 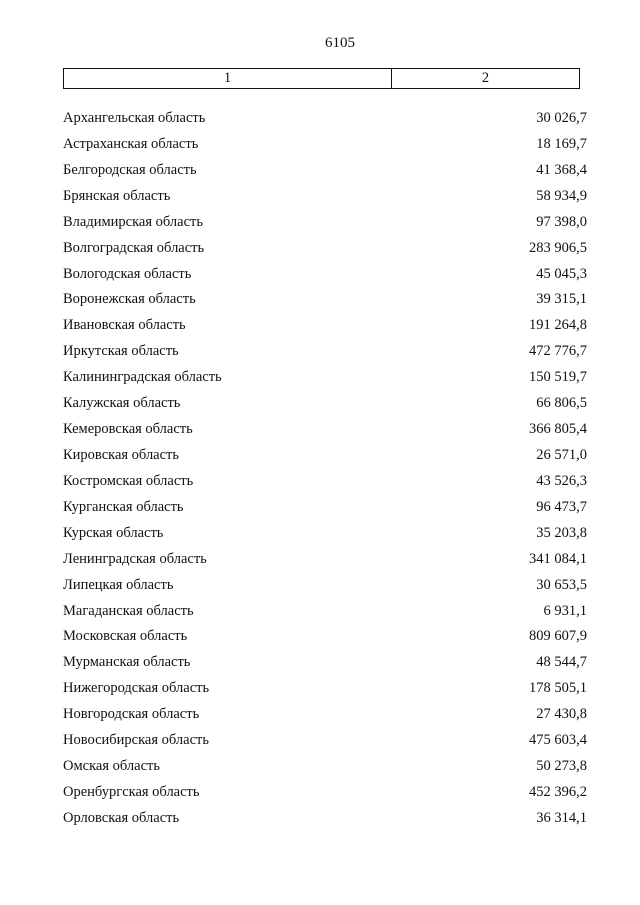 I want to click on region-name: Новгородская область, so click(x=131, y=714).